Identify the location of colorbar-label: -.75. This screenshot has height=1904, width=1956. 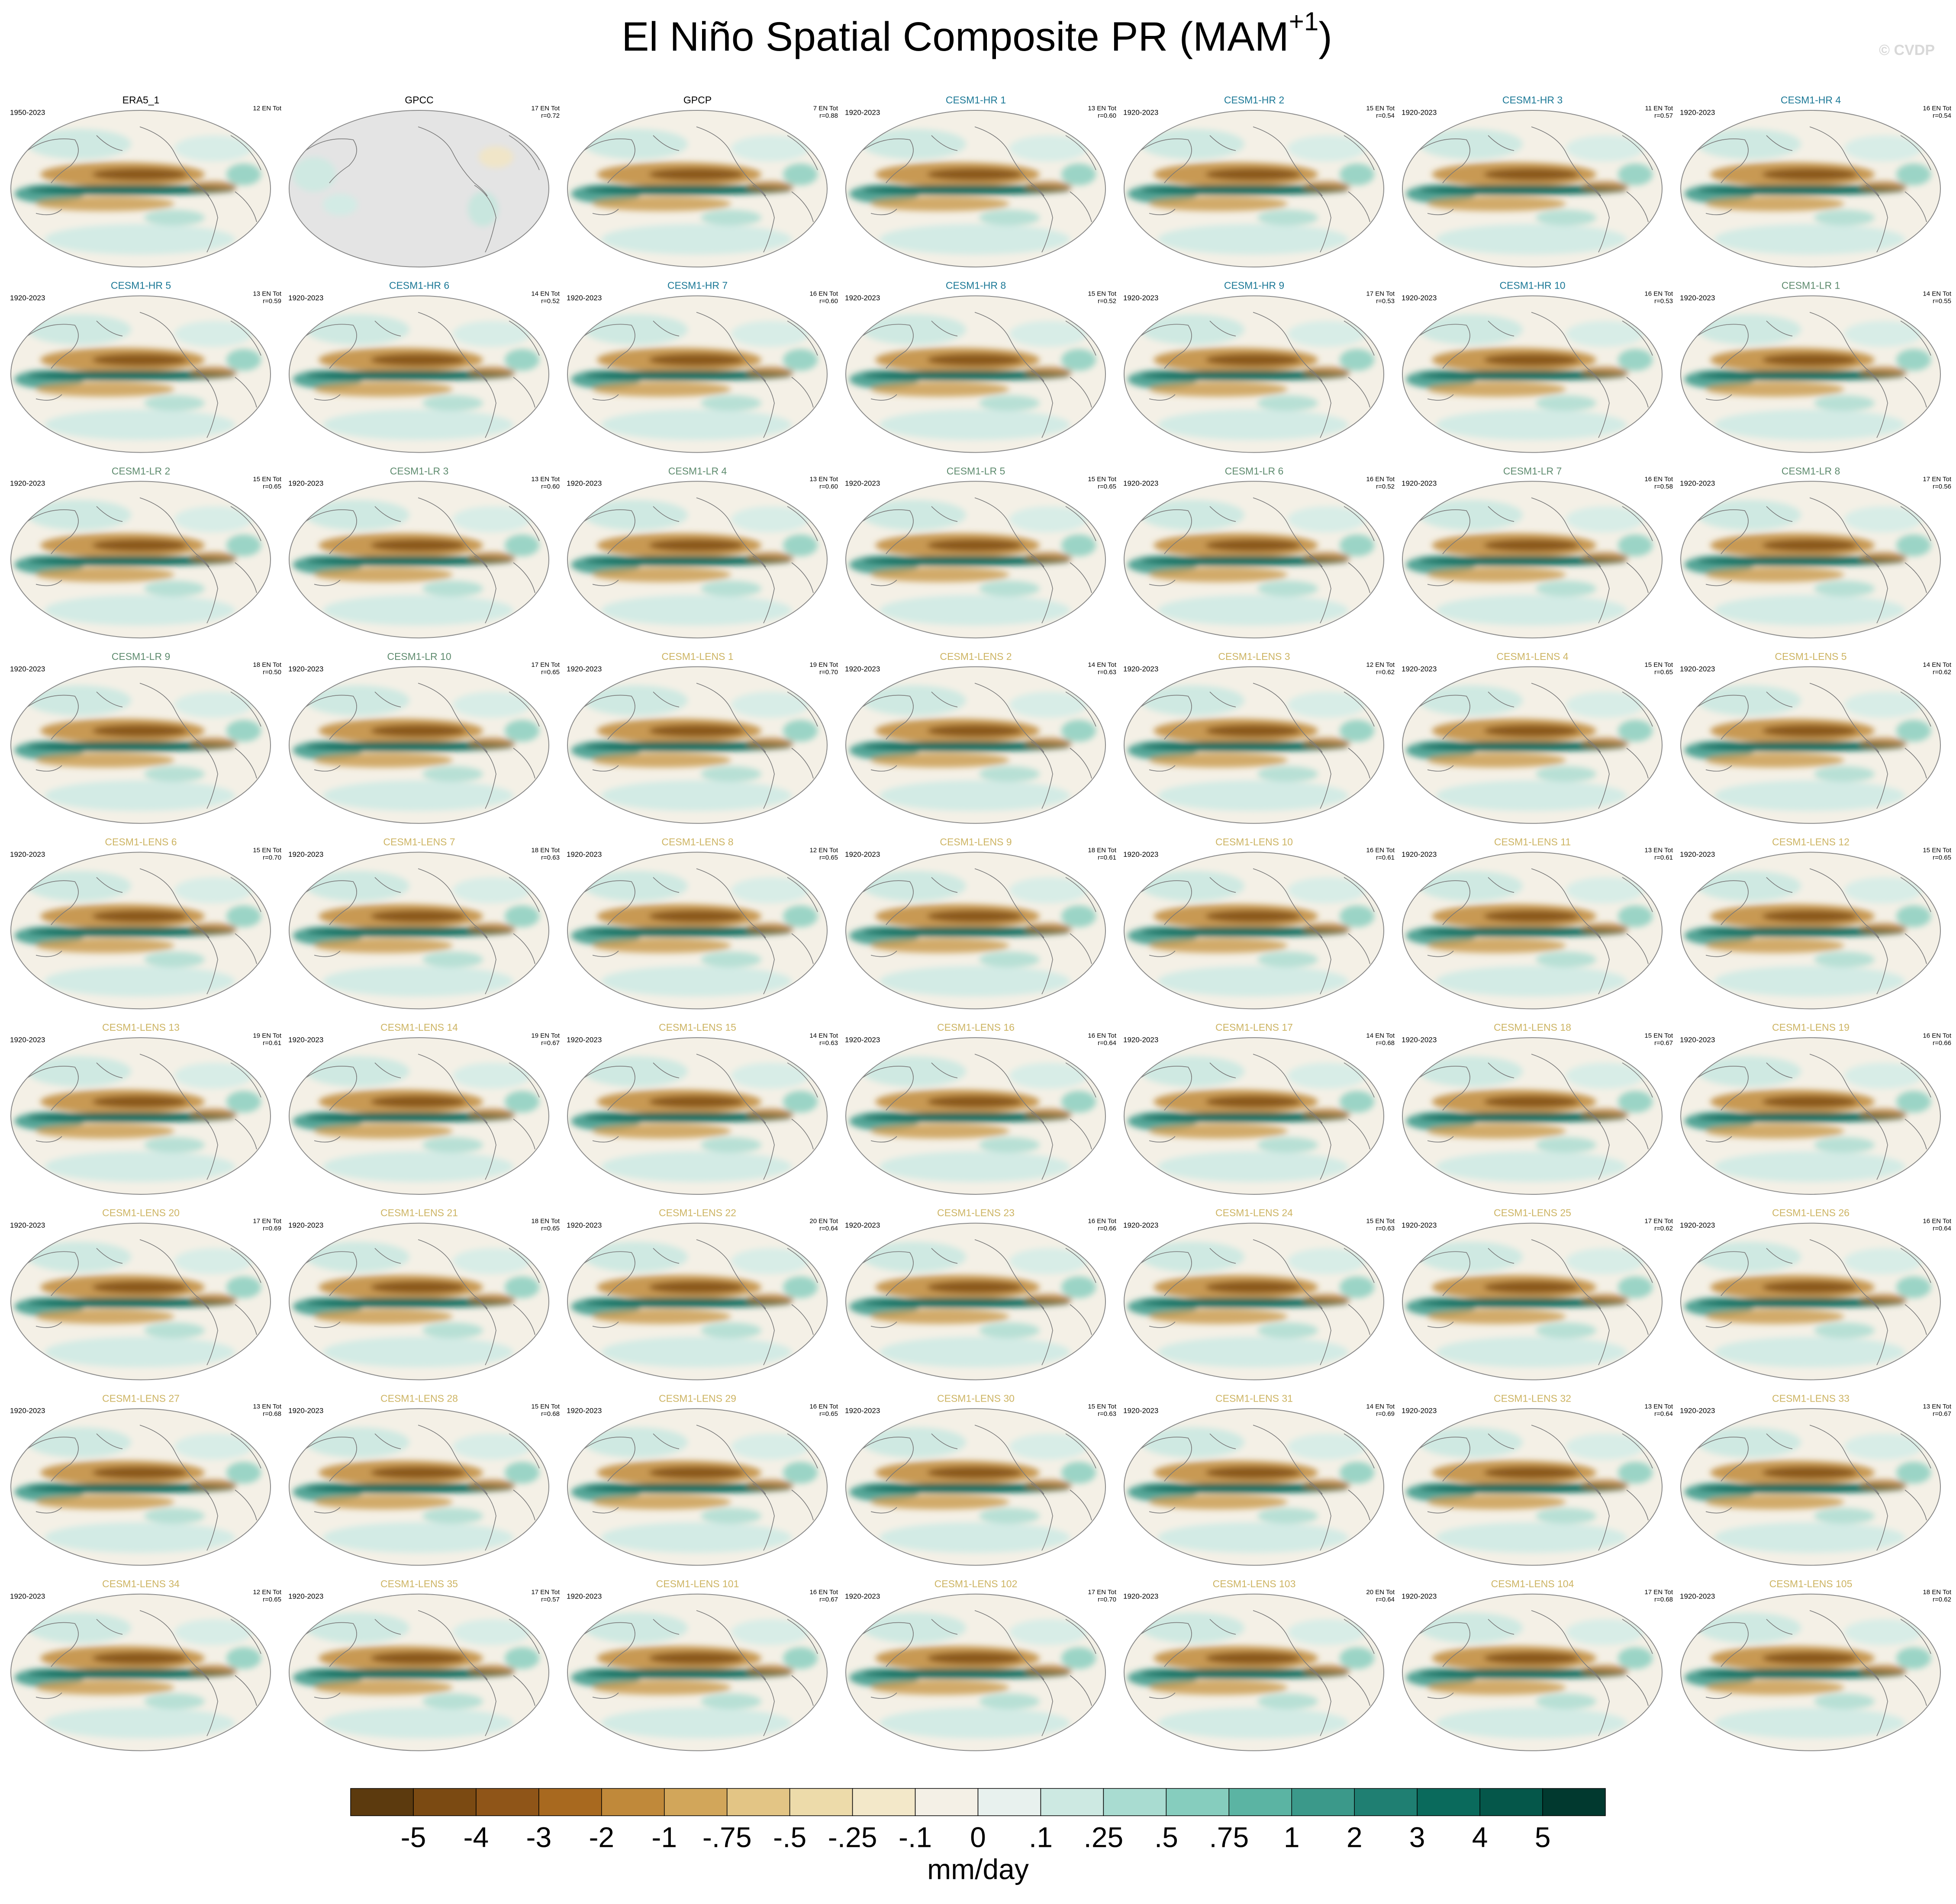
(727, 1837).